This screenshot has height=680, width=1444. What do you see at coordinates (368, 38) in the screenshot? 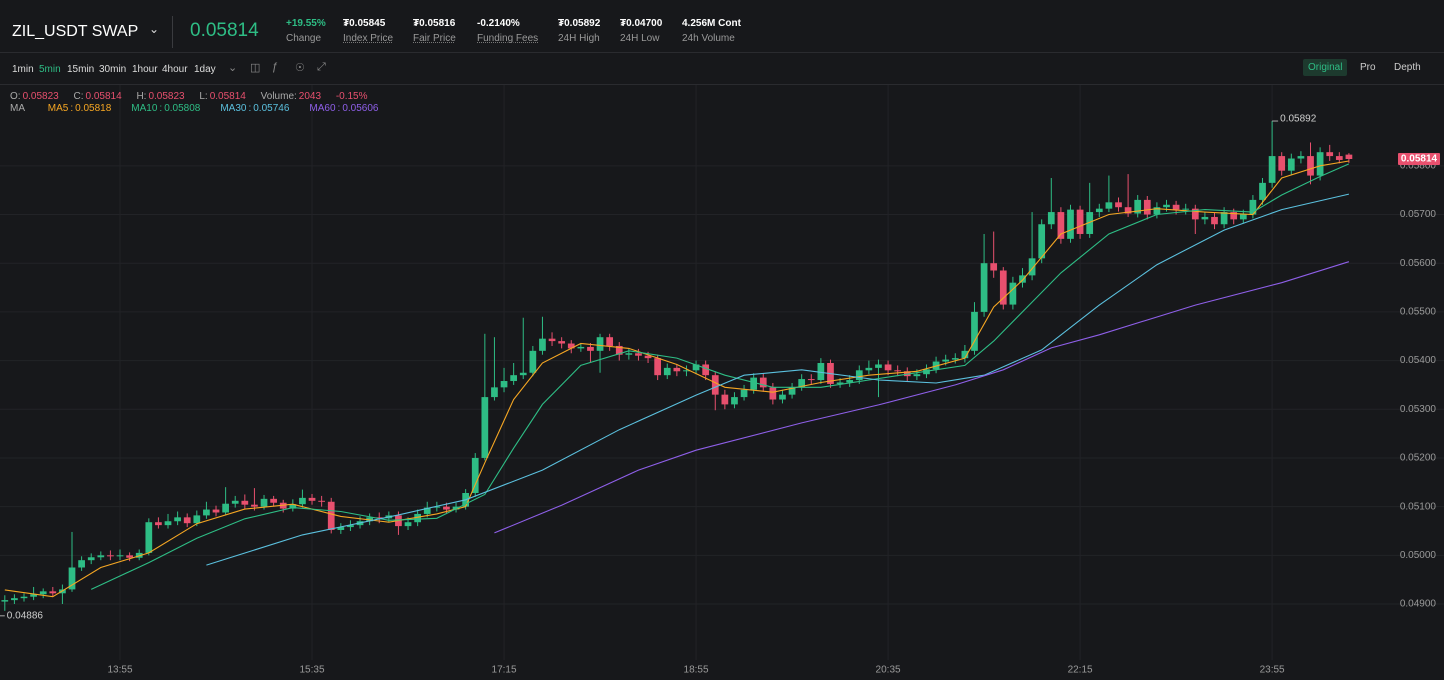
I see `stat-label: Index Price` at bounding box center [368, 38].